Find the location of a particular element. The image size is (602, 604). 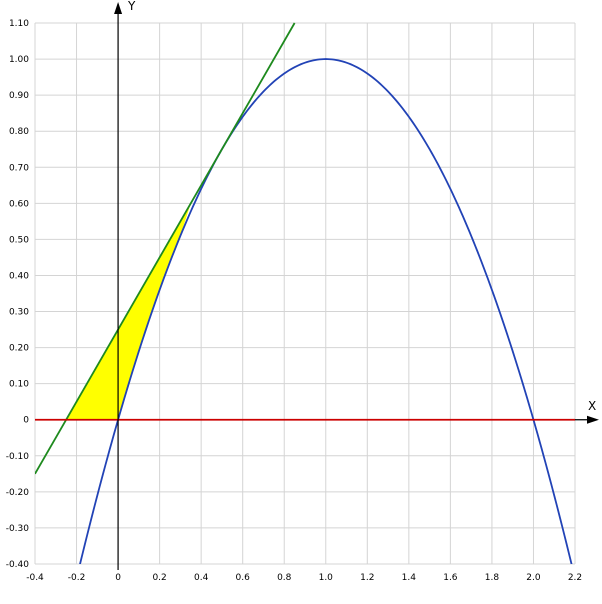

x-tick-label: 0.6 is located at coordinates (243, 578).